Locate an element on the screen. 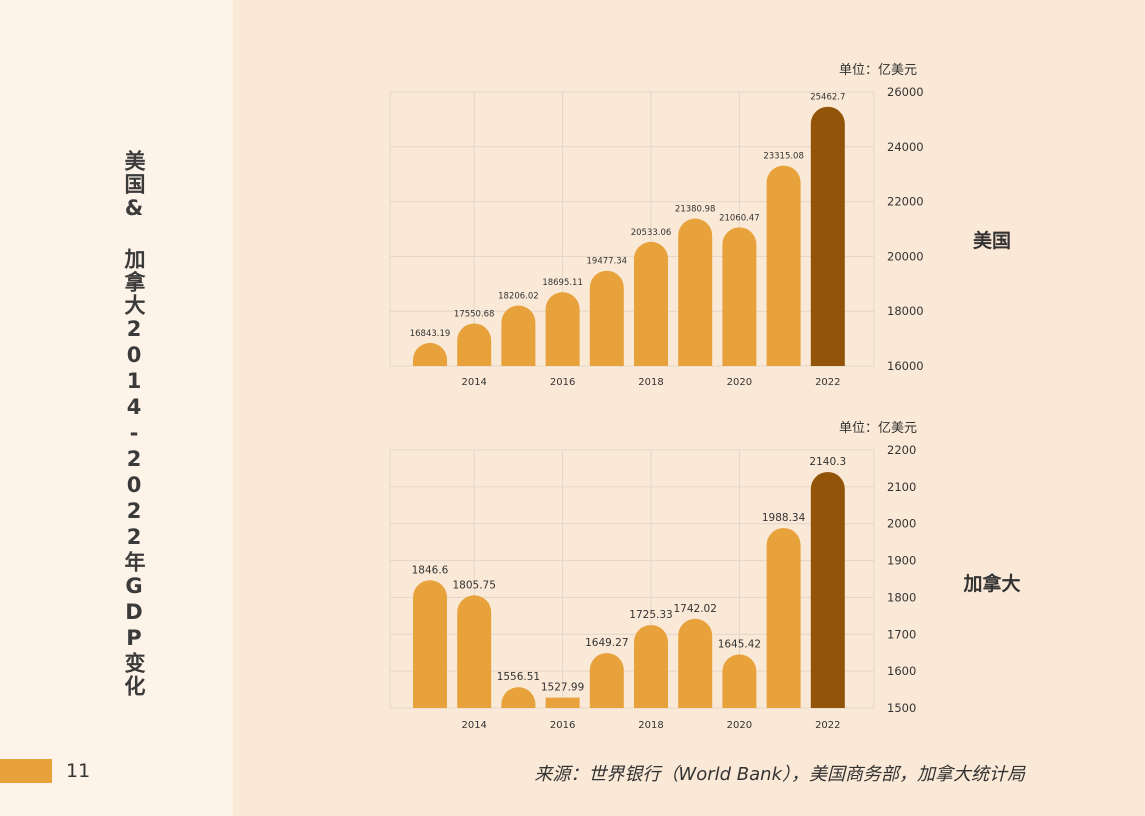 Image resolution: width=1145 pixels, height=816 pixels. y-tick-label: 1500 is located at coordinates (901, 708).